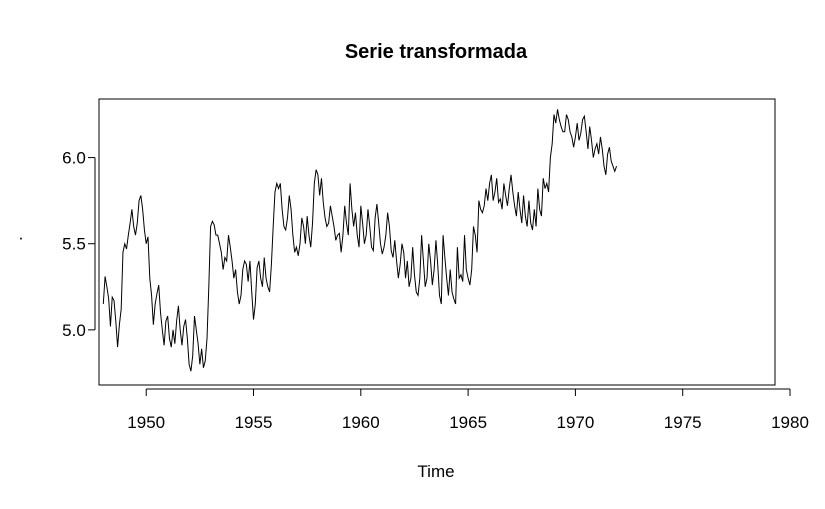 This screenshot has width=825, height=509. What do you see at coordinates (683, 422) in the screenshot?
I see `x-tick-label: 1975` at bounding box center [683, 422].